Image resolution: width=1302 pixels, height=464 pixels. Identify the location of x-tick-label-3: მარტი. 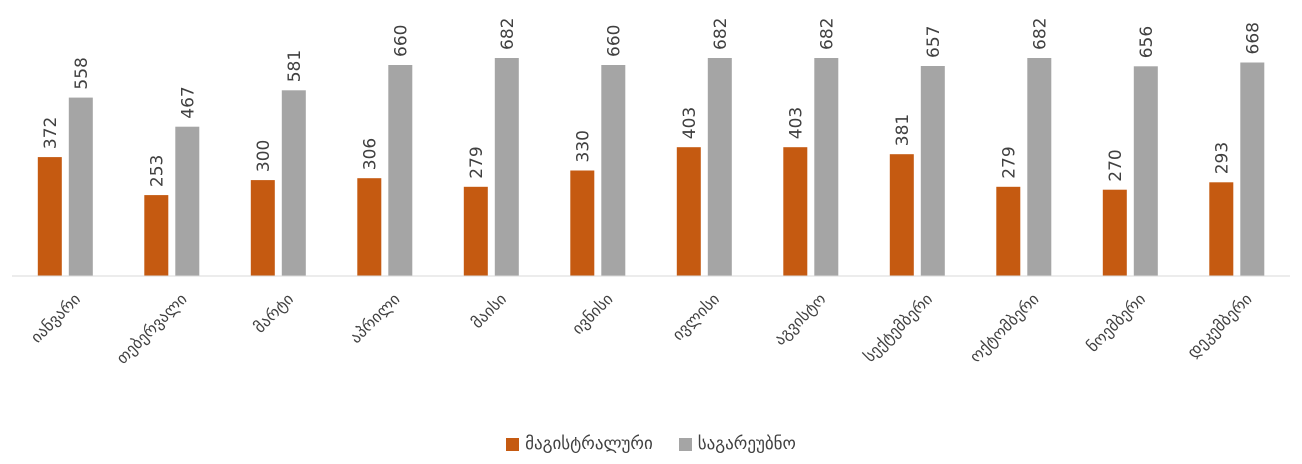
(273, 312).